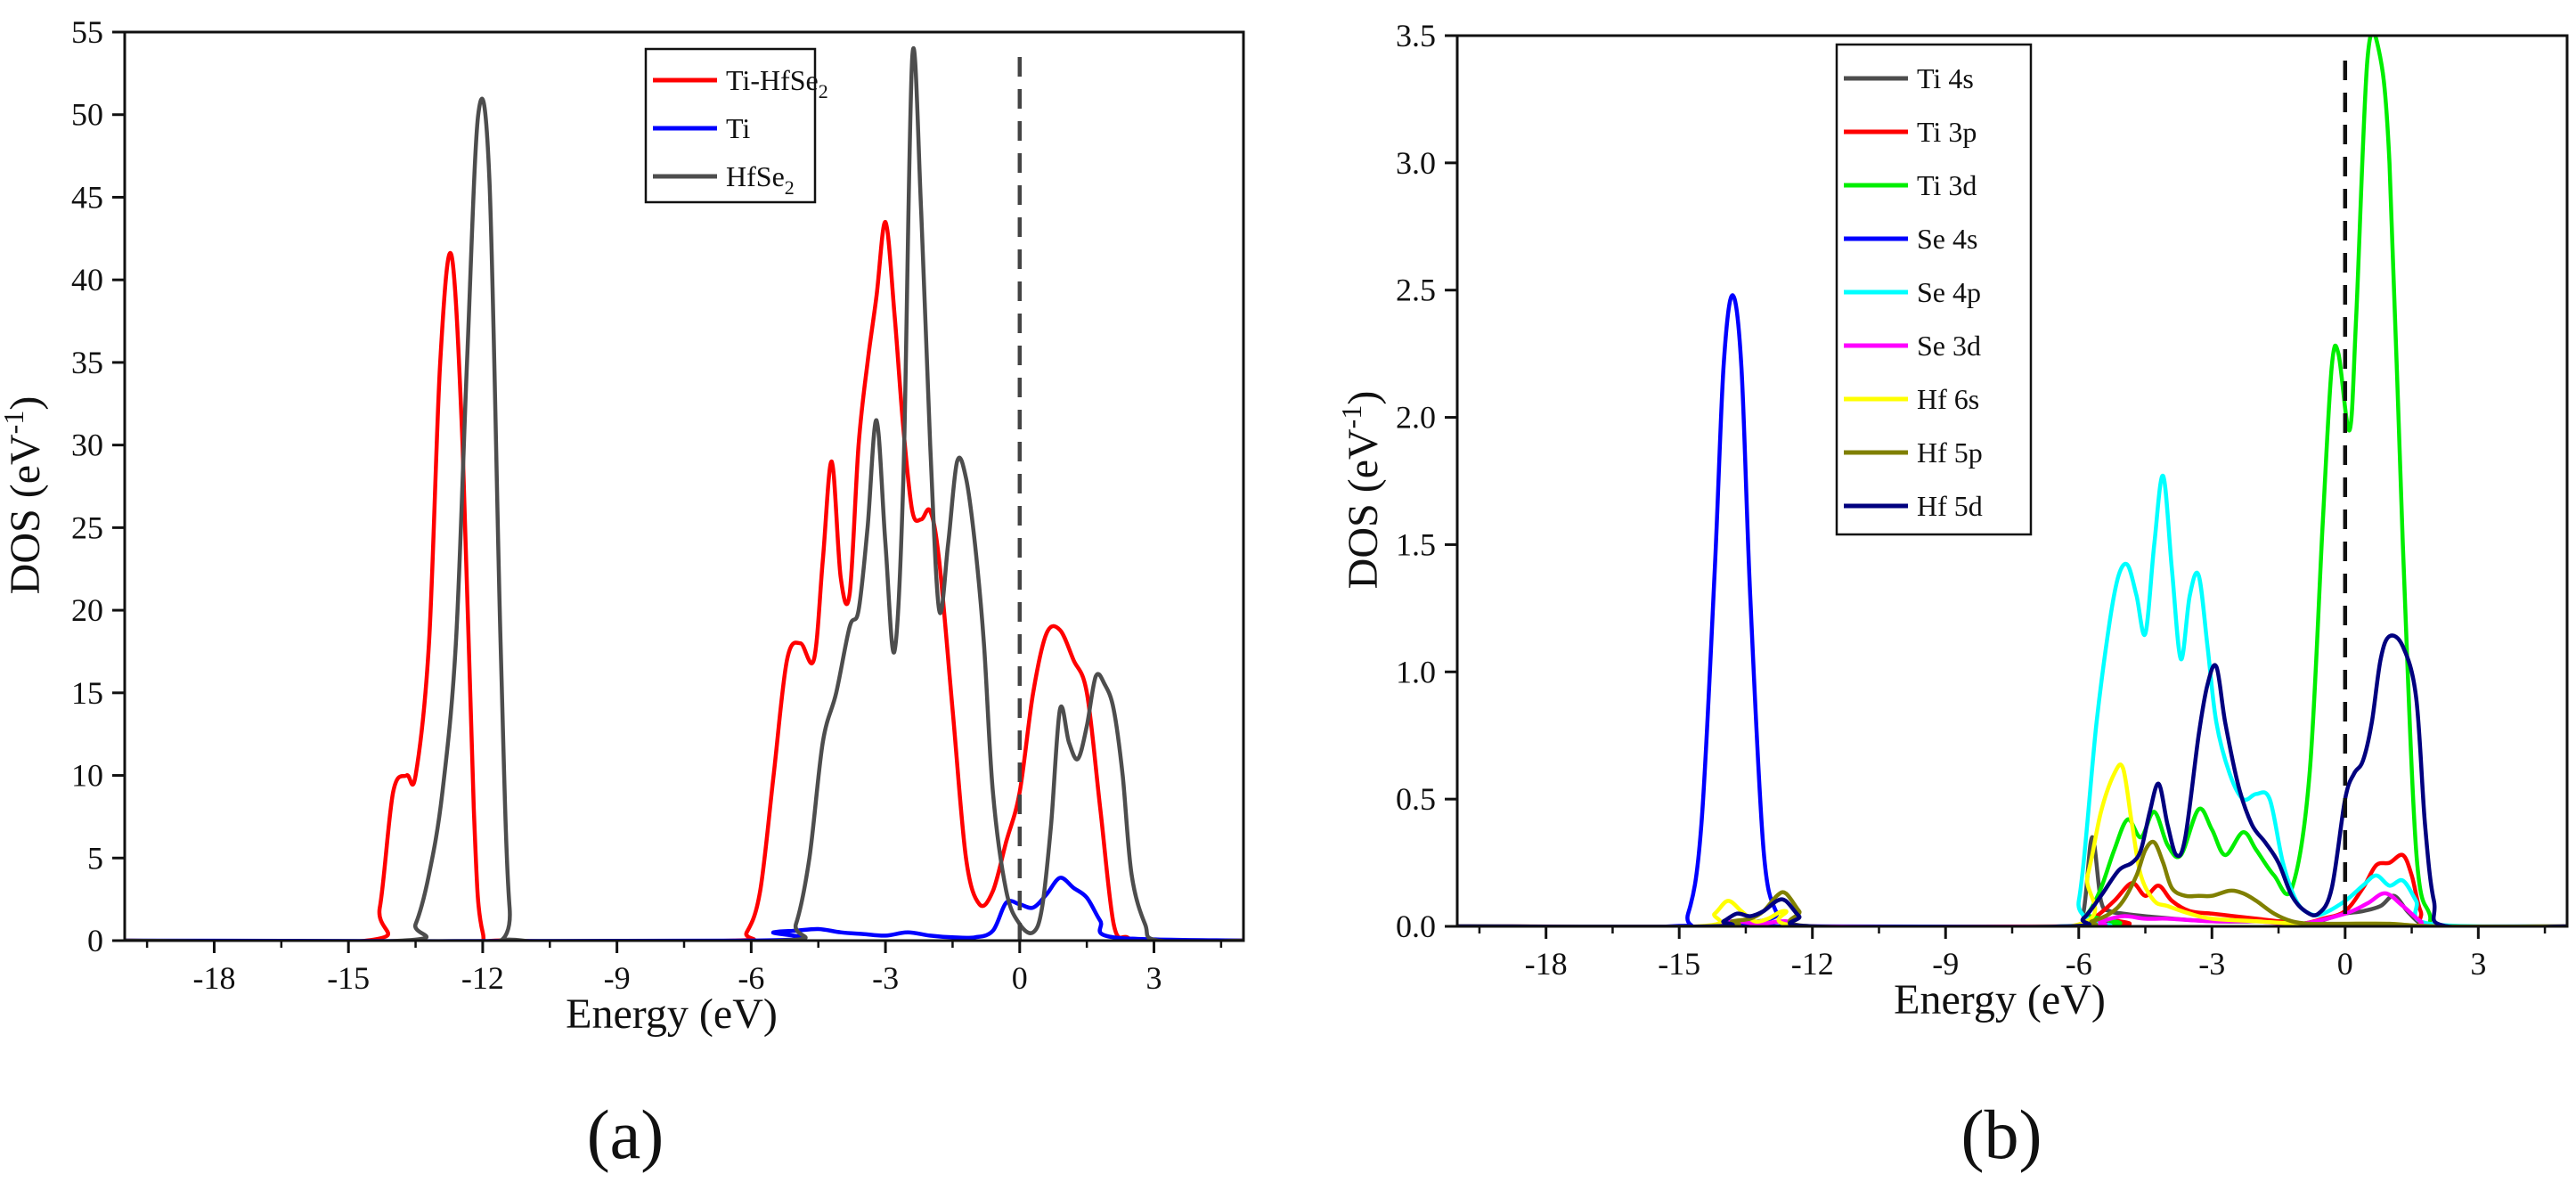 This screenshot has height=1182, width=2576. Describe the element at coordinates (87, 610) in the screenshot. I see `y-tick-label: 20` at that location.